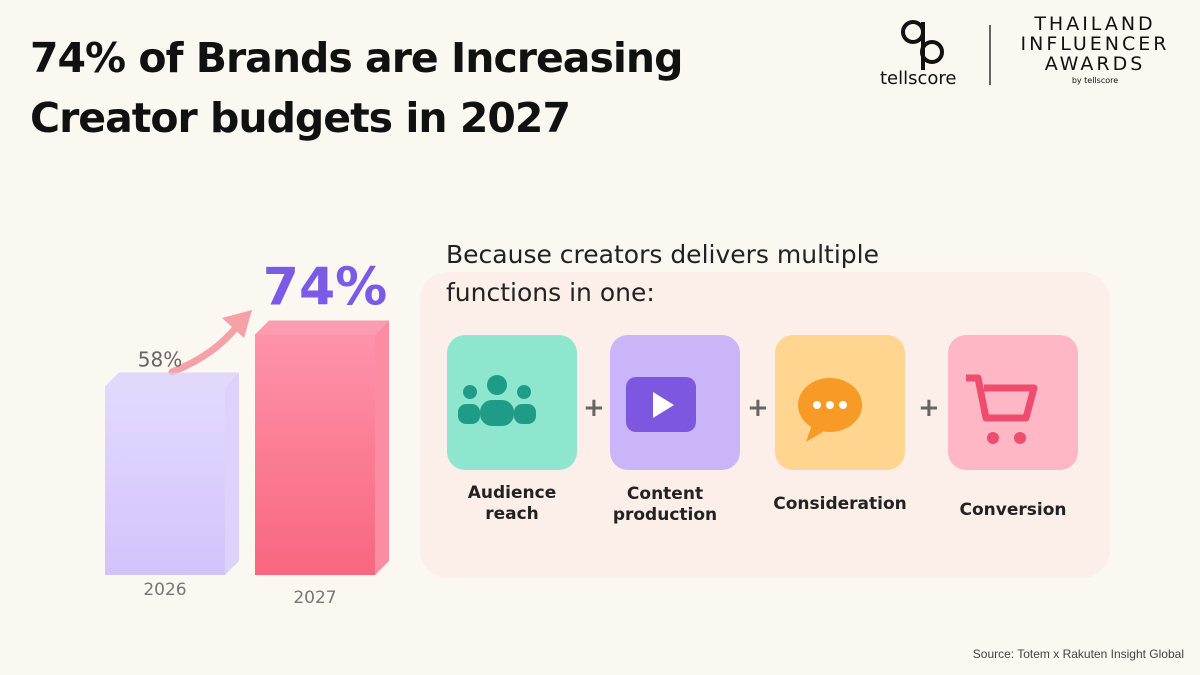 The height and width of the screenshot is (675, 1200). What do you see at coordinates (205, 348) in the screenshot?
I see `arrow` at bounding box center [205, 348].